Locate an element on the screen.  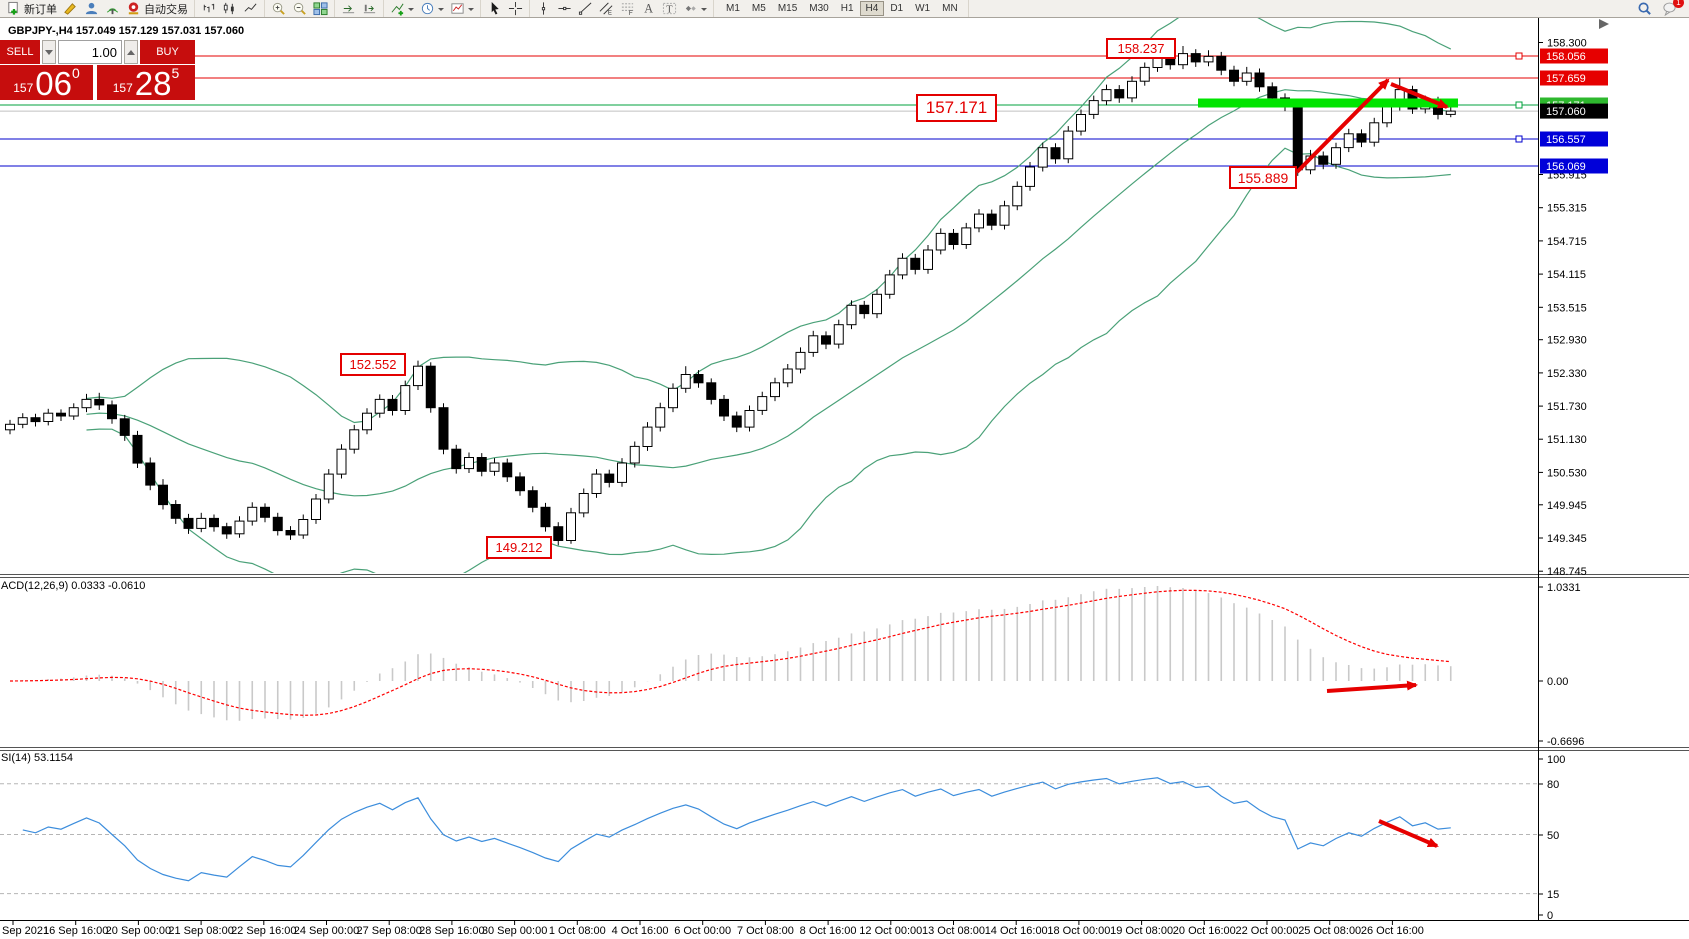
macd-indicator-label: ACD(12,26,9) 0.0333 -0.0610 is located at coordinates (73, 586).